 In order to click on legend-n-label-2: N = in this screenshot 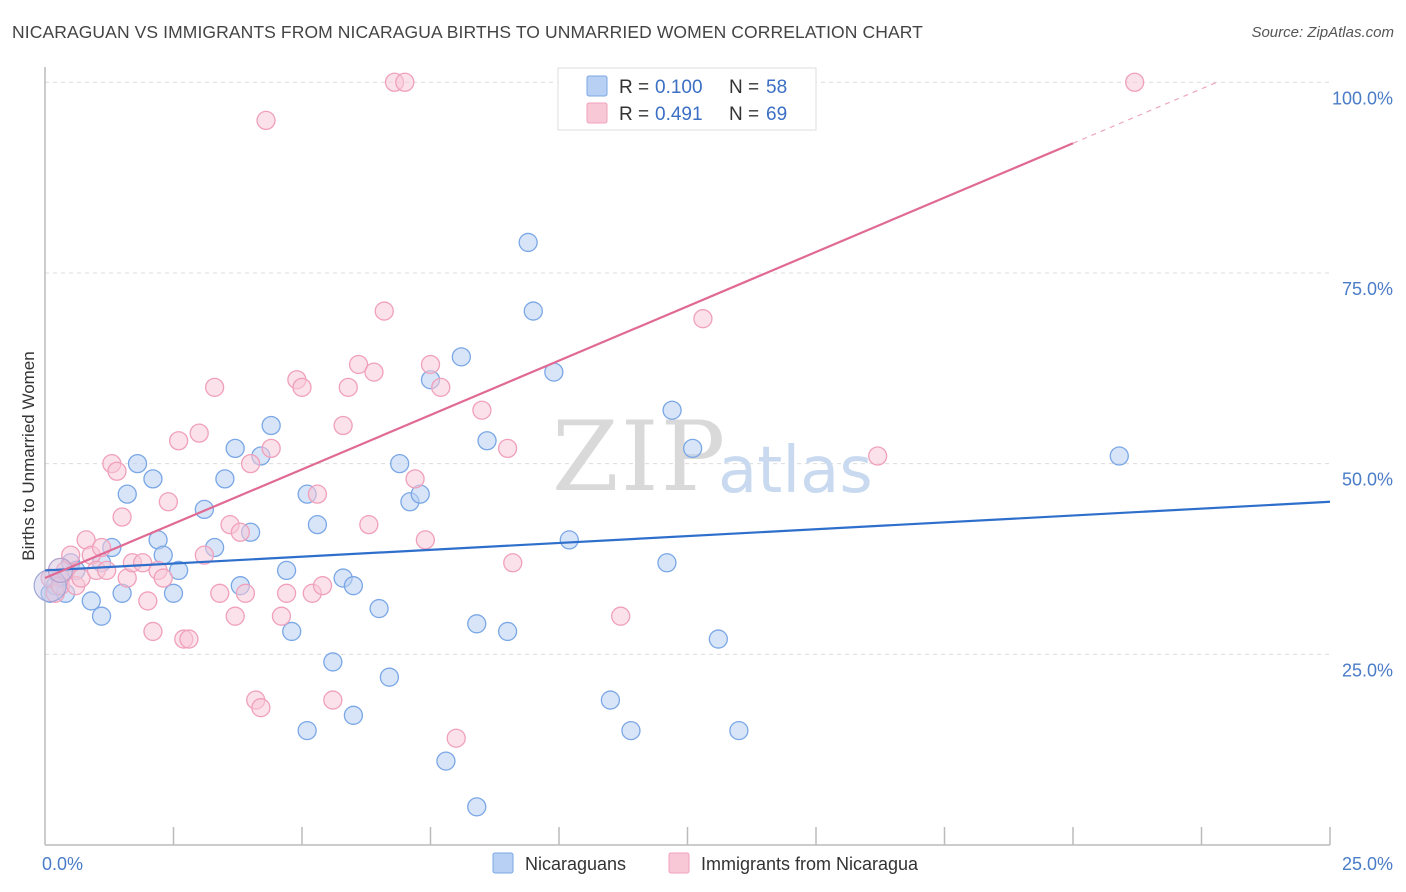, I will do `click(744, 114)`.